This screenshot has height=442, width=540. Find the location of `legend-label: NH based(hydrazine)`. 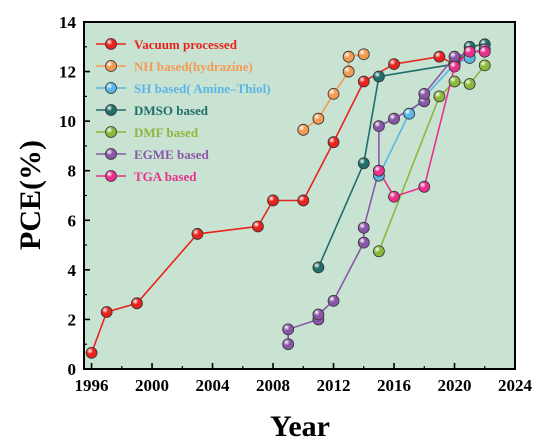

legend-label: NH based(hydrazine) is located at coordinates (193, 66).